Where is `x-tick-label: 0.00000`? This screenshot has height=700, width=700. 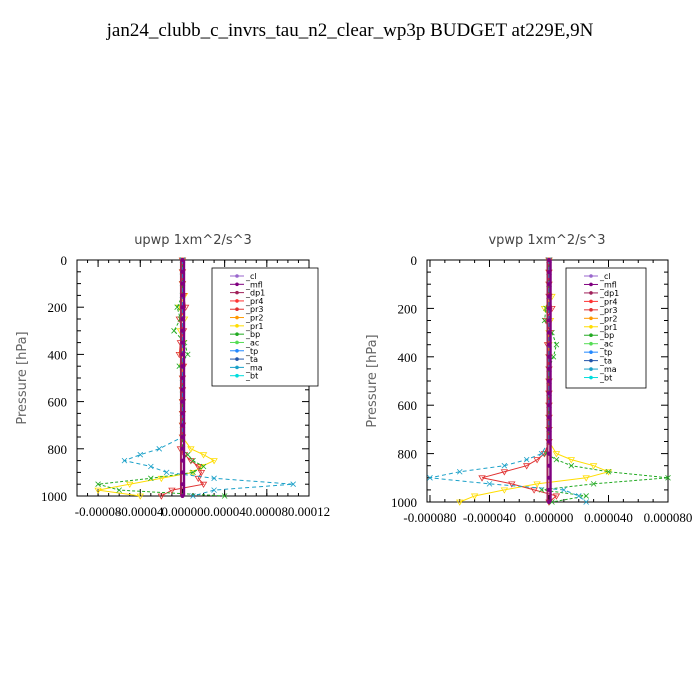
x-tick-label: 0.00000 is located at coordinates (182, 511).